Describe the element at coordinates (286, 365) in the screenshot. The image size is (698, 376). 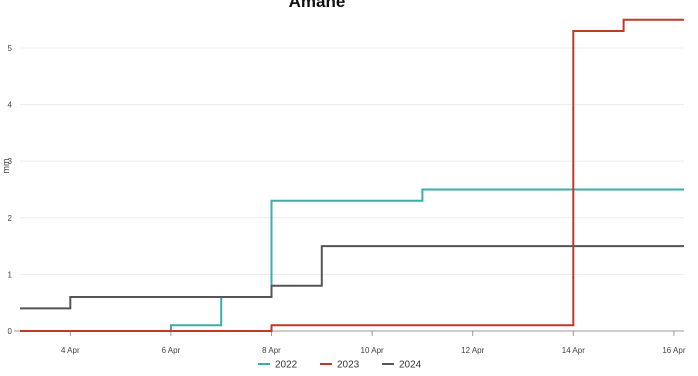
I see `legend-label: 2022` at that location.